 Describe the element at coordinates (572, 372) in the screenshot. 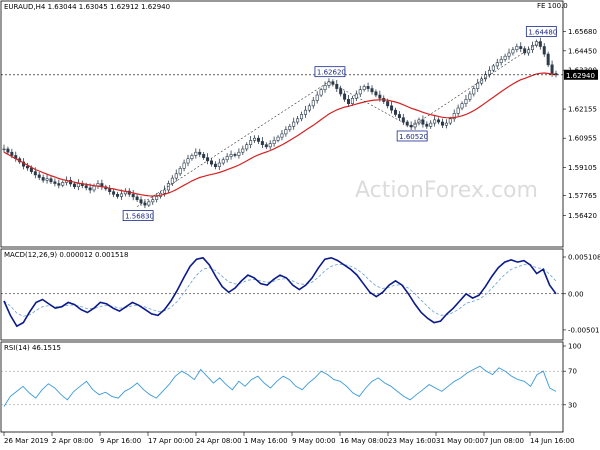

I see `rsi-tick-label: 70` at that location.